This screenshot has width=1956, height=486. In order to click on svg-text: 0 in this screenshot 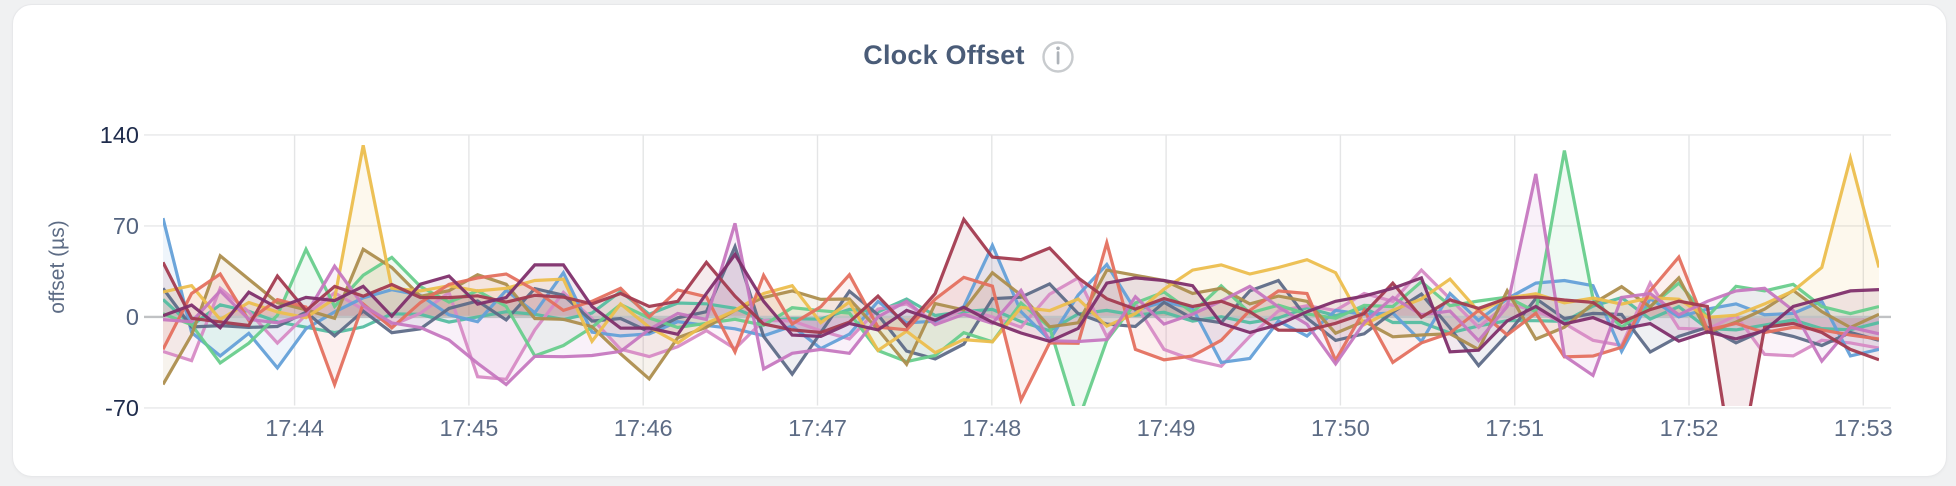, I will do `click(132, 317)`.